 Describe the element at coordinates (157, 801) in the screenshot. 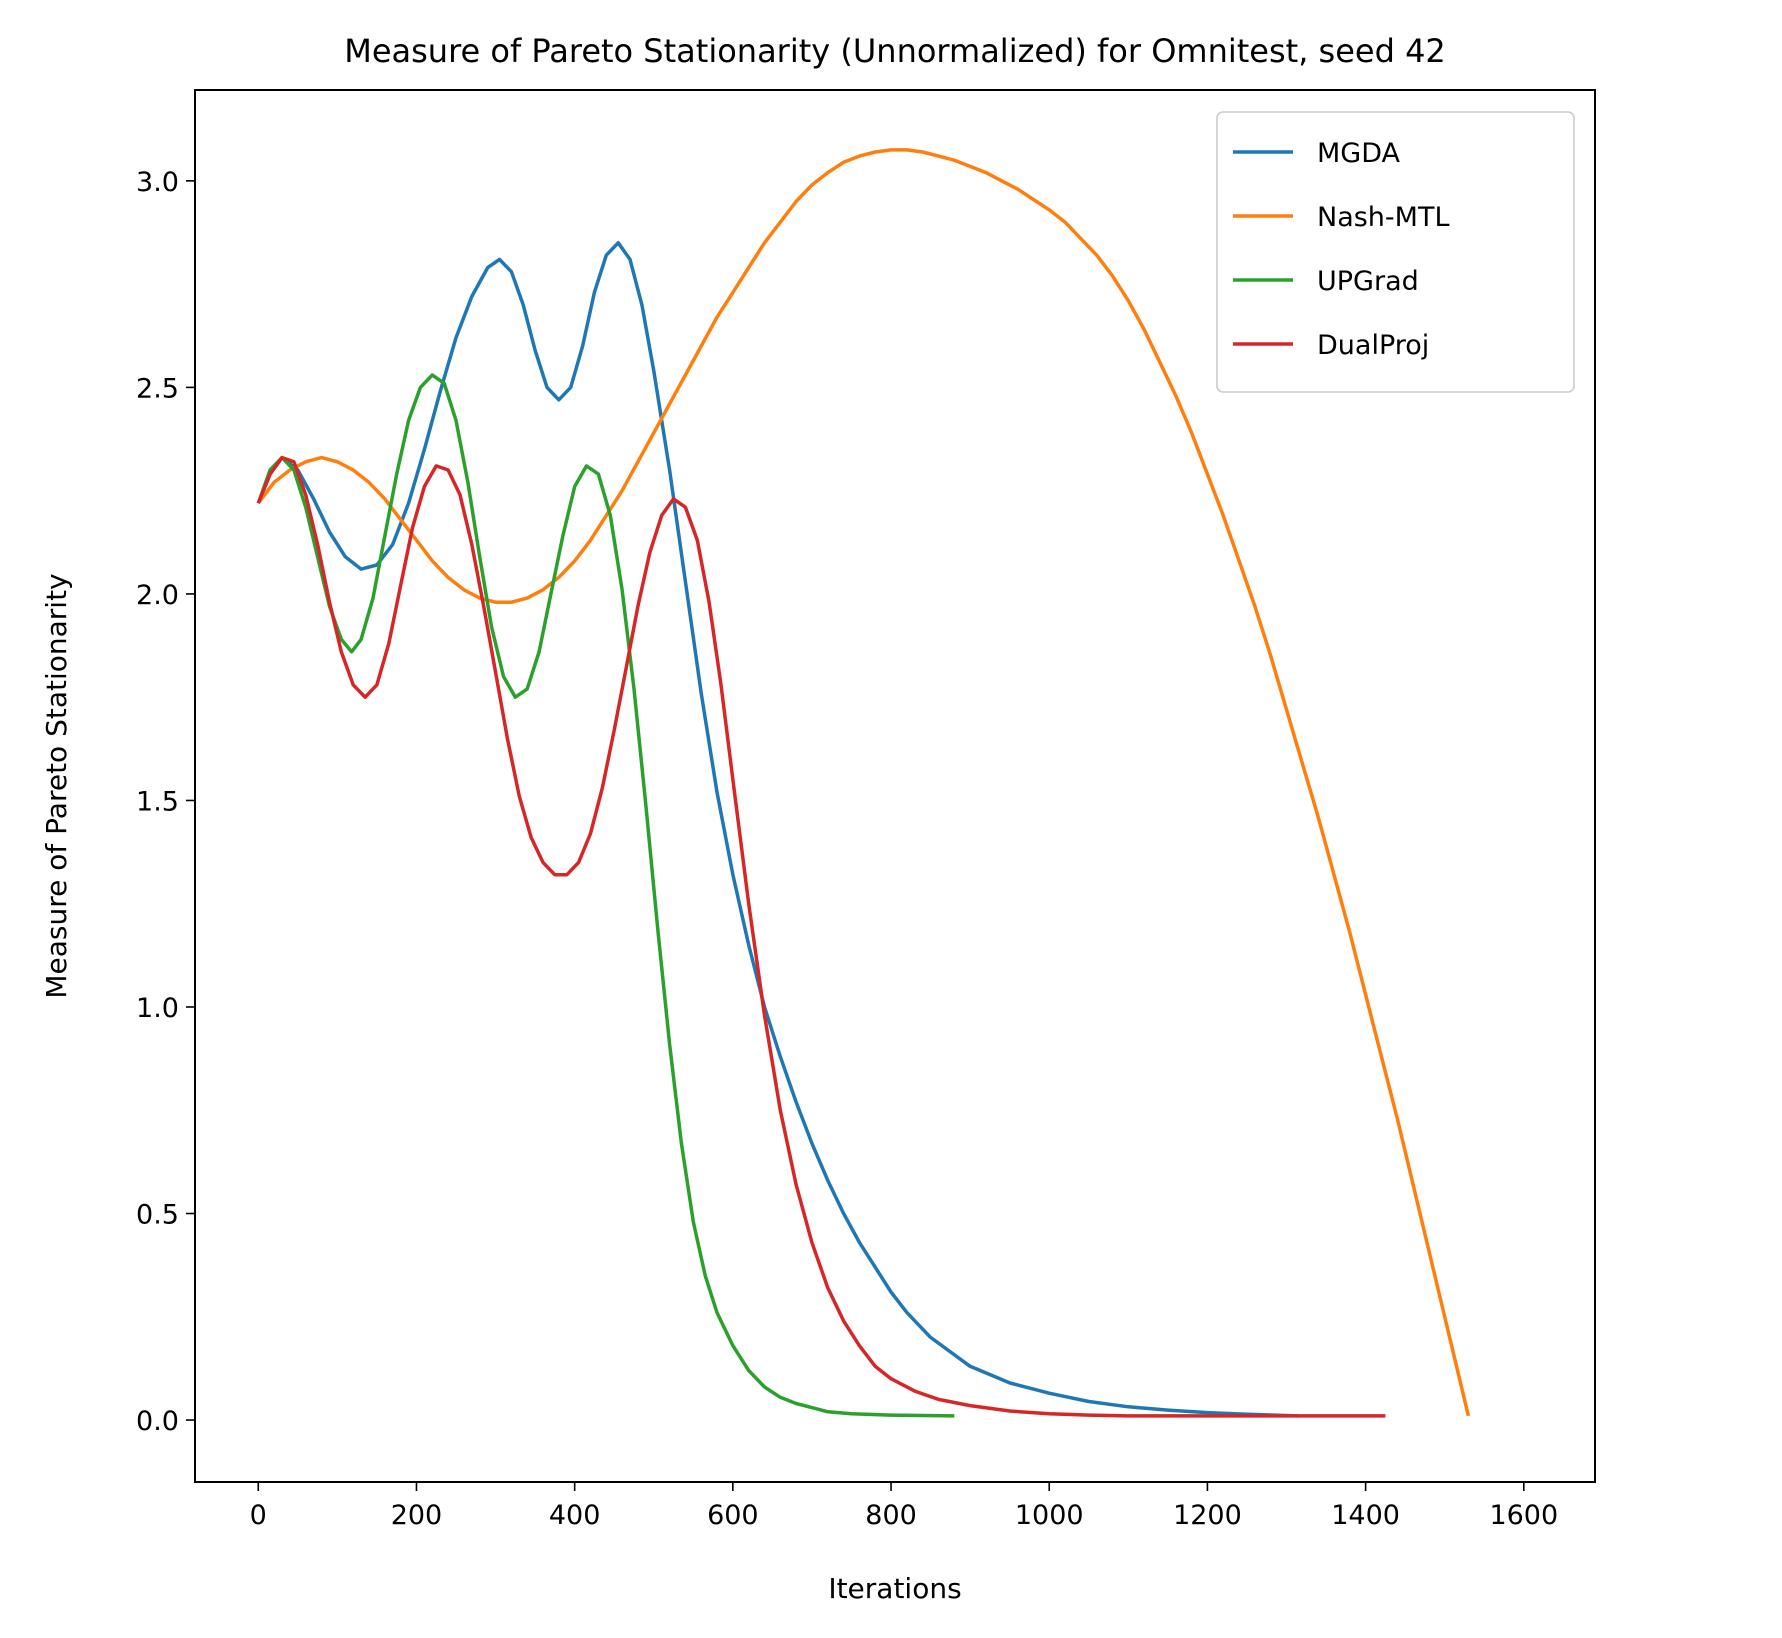

I see `y-tick-label: 1.5` at that location.